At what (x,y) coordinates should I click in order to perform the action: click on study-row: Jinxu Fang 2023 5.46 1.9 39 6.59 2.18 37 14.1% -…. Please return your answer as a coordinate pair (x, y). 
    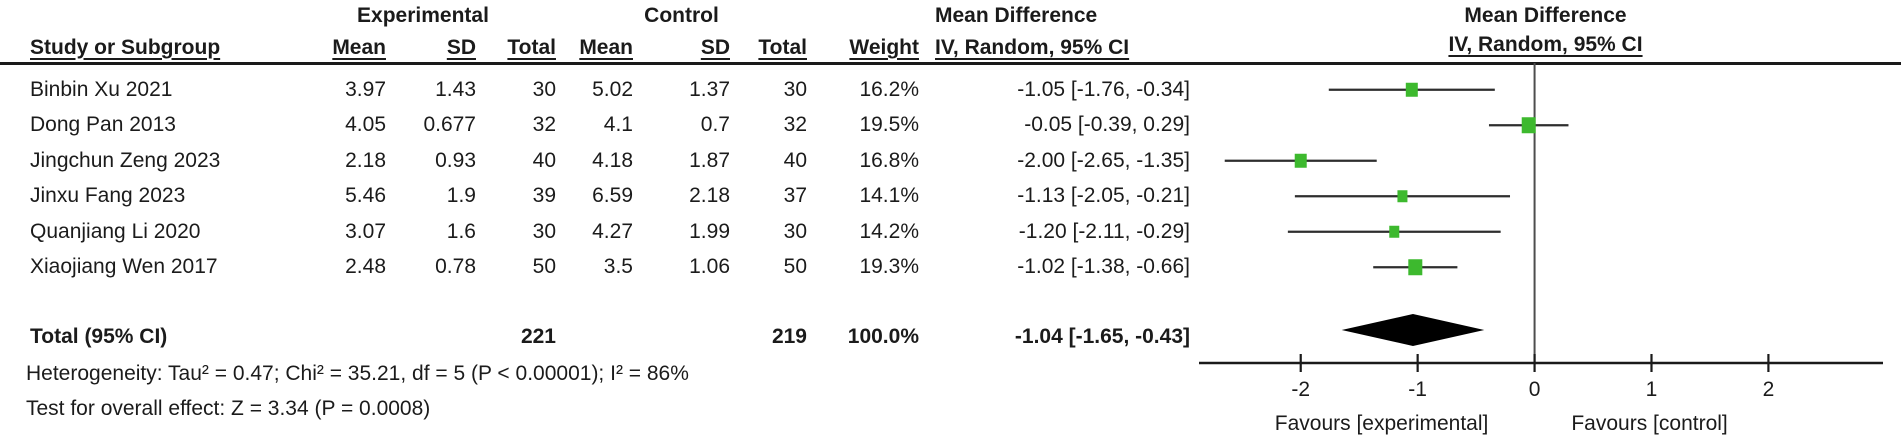
    Looking at the image, I should click on (595, 197).